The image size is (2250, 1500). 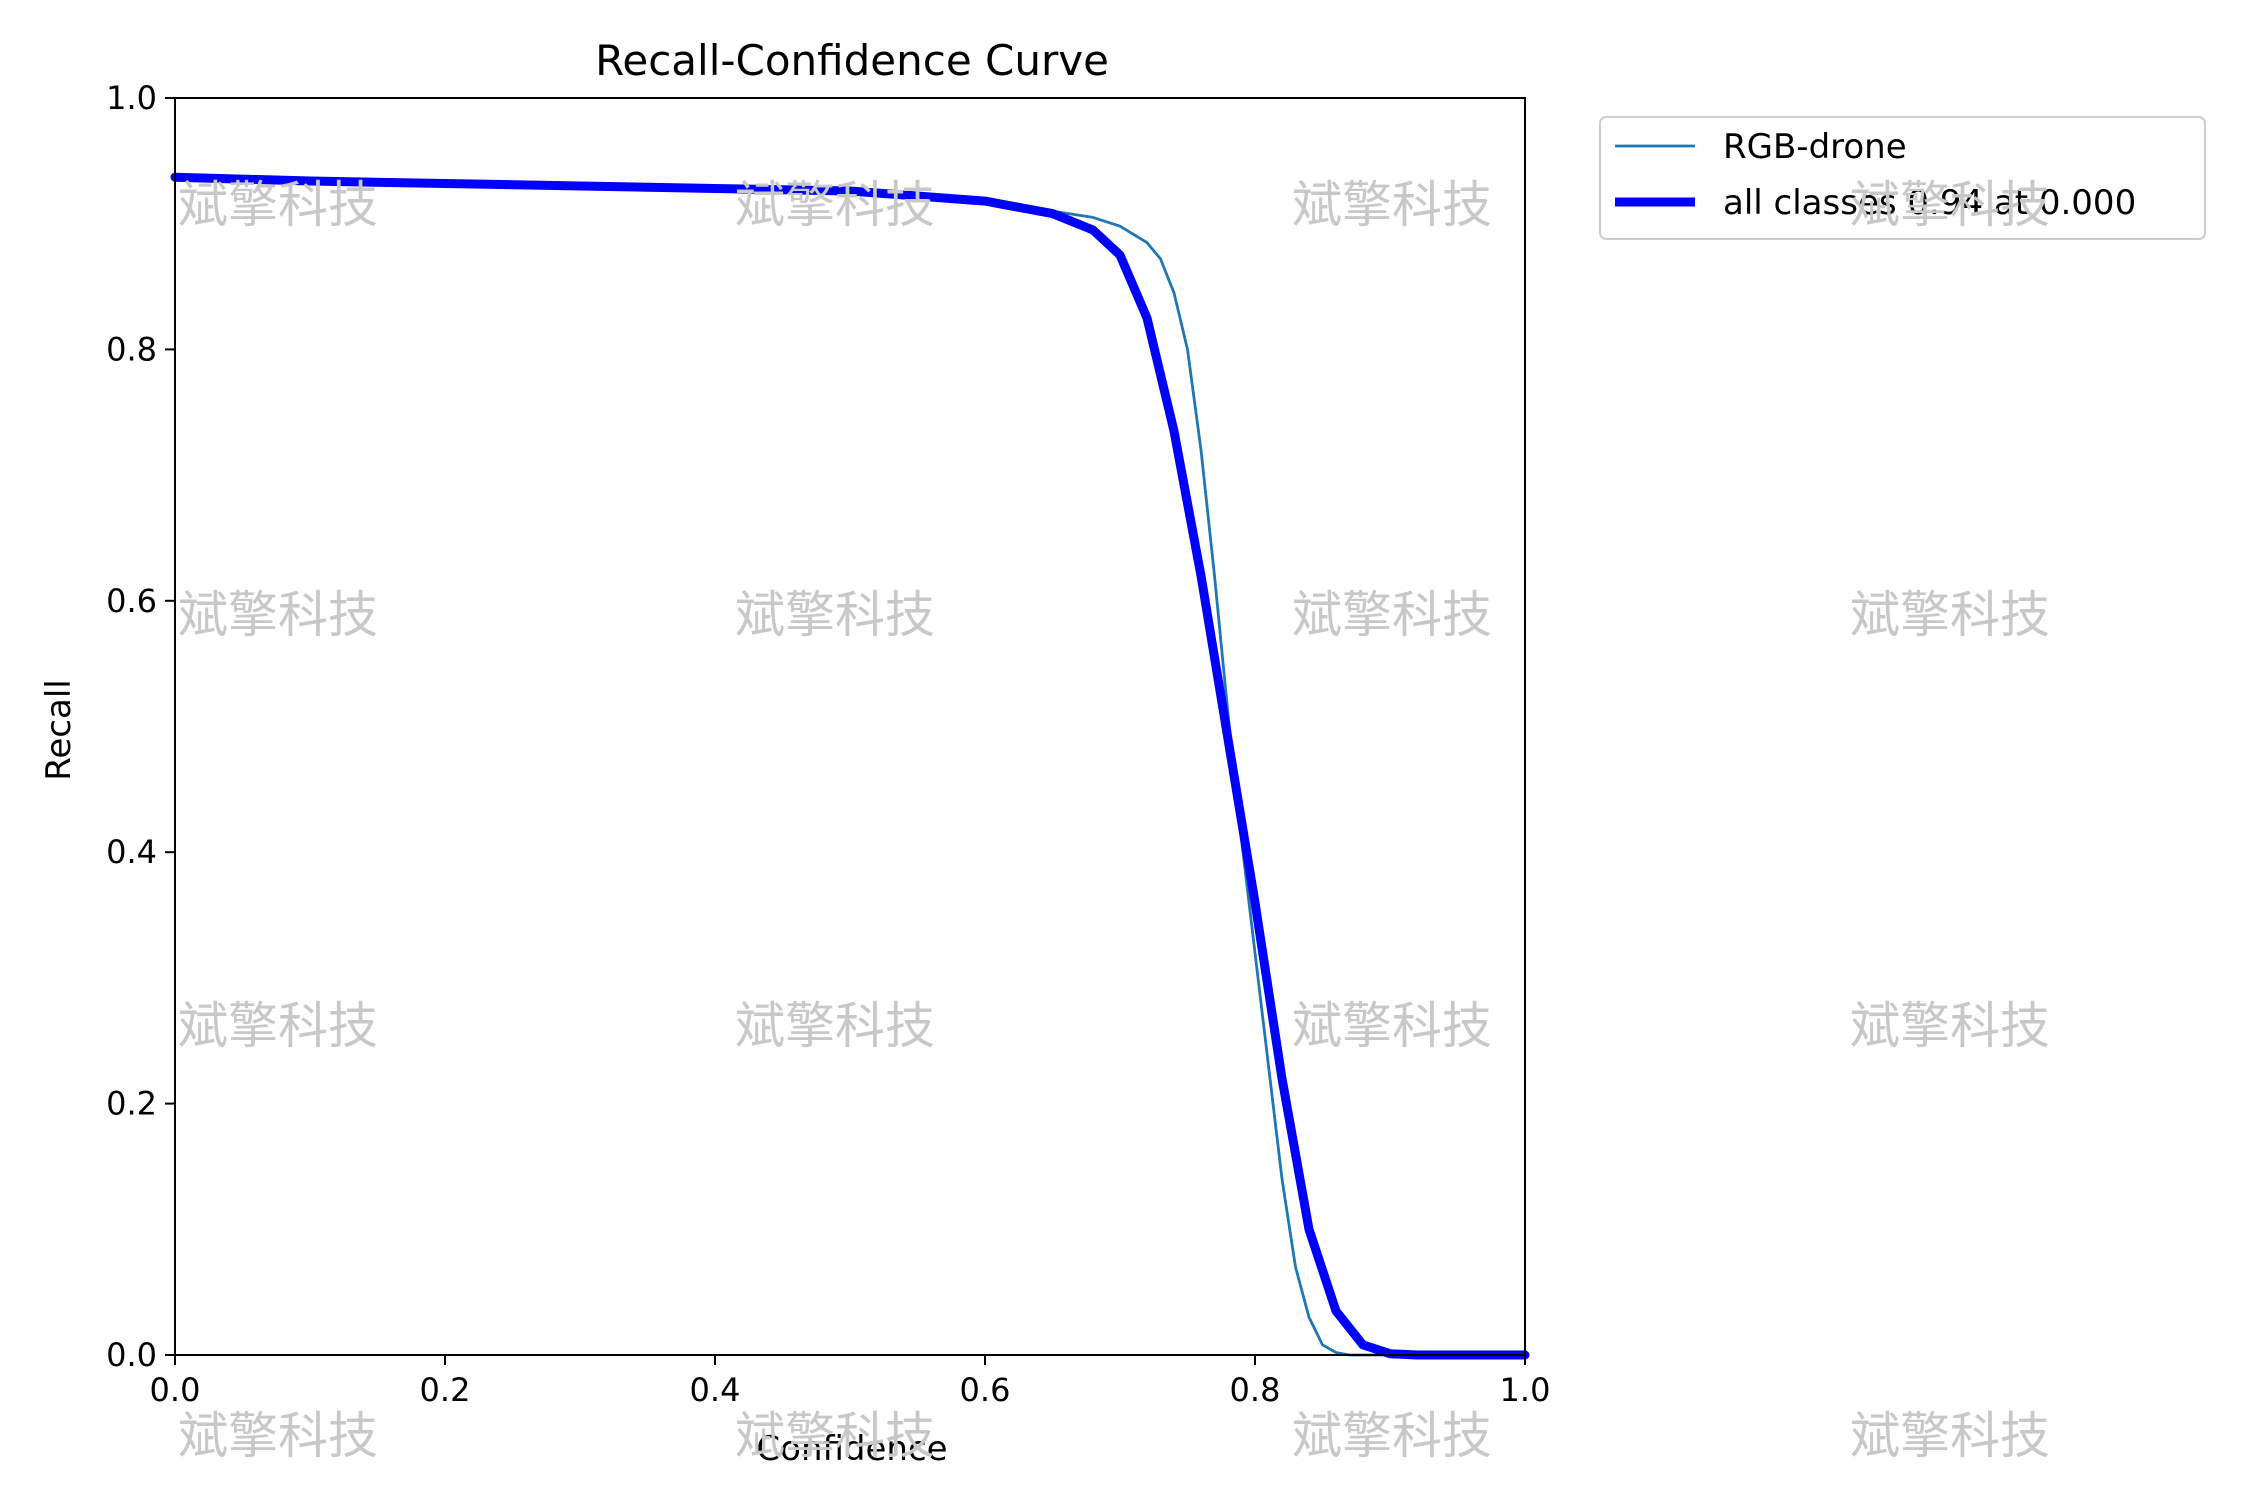 What do you see at coordinates (445, 1390) in the screenshot?
I see `x-tick-label: 0.2` at bounding box center [445, 1390].